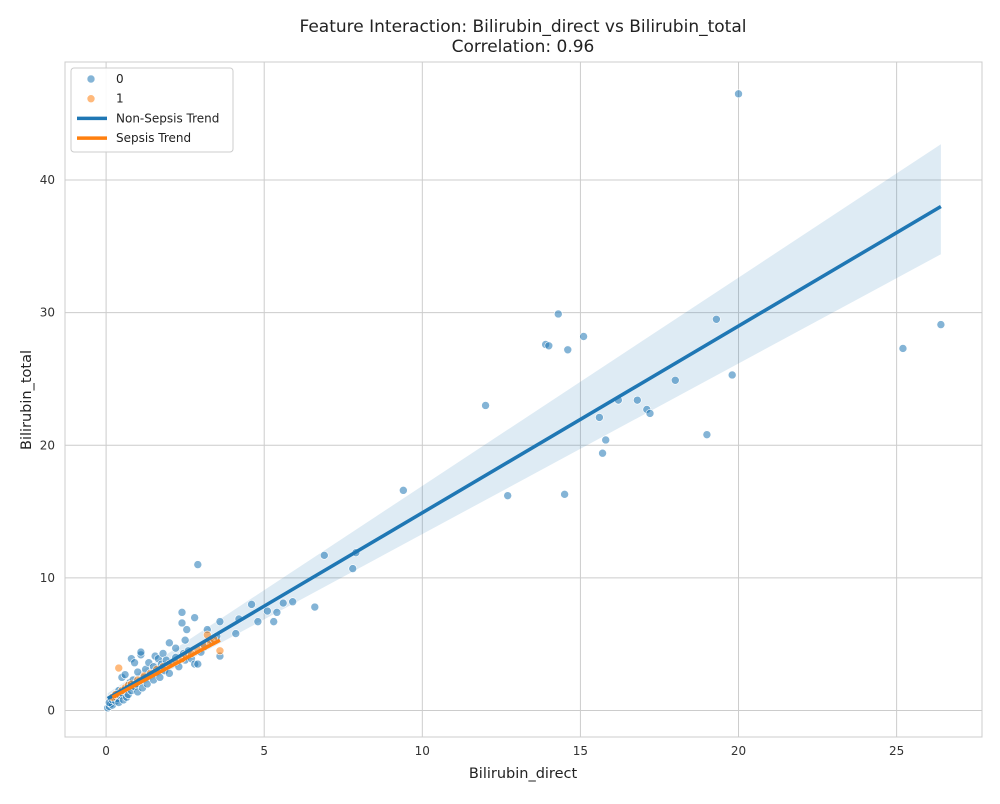 This screenshot has height=804, width=1000. I want to click on legend-box, so click(152, 110).